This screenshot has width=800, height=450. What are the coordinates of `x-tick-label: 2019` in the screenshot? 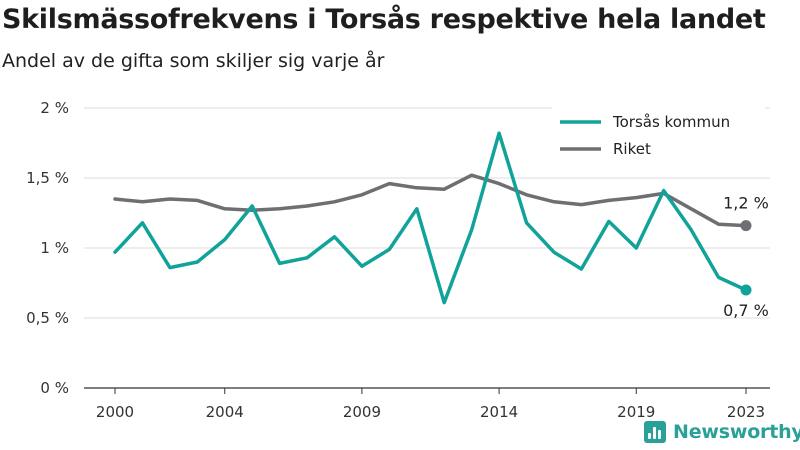 It's located at (636, 412).